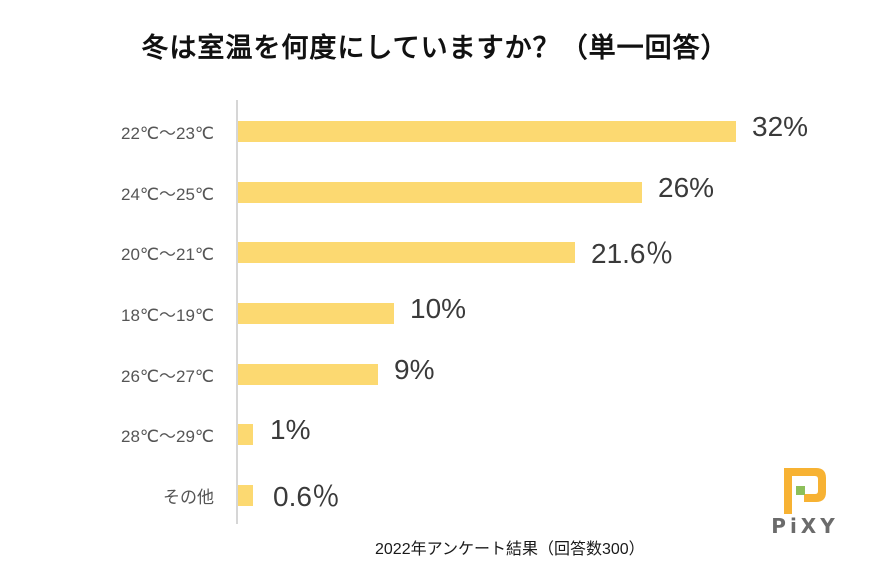 The width and height of the screenshot is (870, 571). What do you see at coordinates (167, 254) in the screenshot?
I see `category-label: 20℃〜21℃` at bounding box center [167, 254].